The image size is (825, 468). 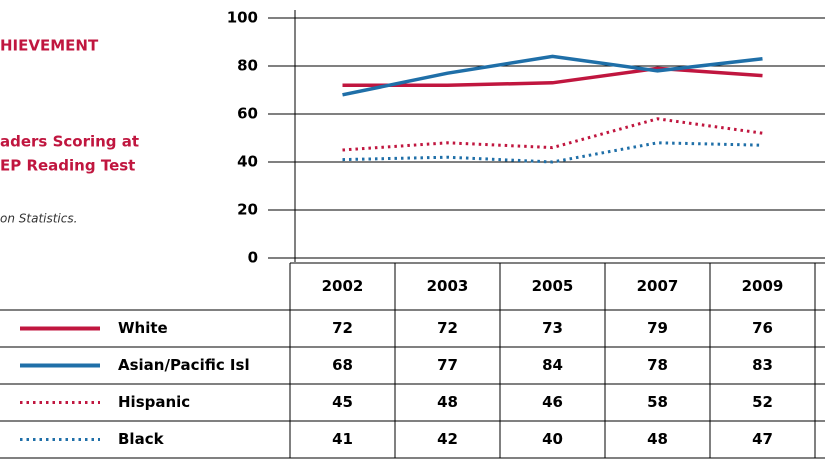 I want to click on subtitle: EP Reading Test, so click(x=67, y=166).